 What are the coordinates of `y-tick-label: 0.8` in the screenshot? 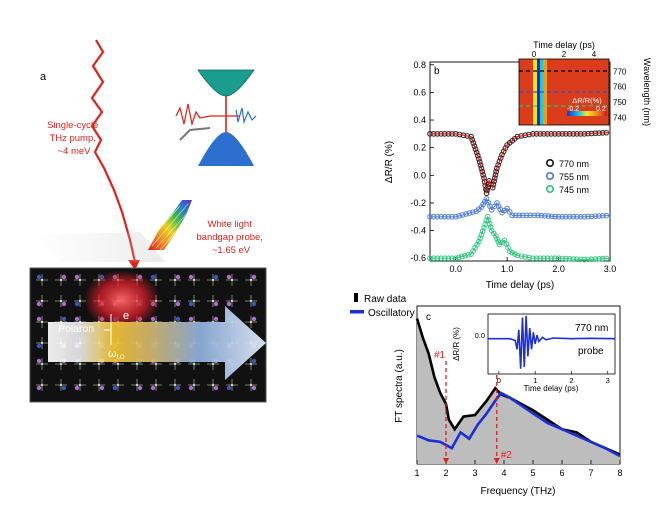 It's located at (419, 65).